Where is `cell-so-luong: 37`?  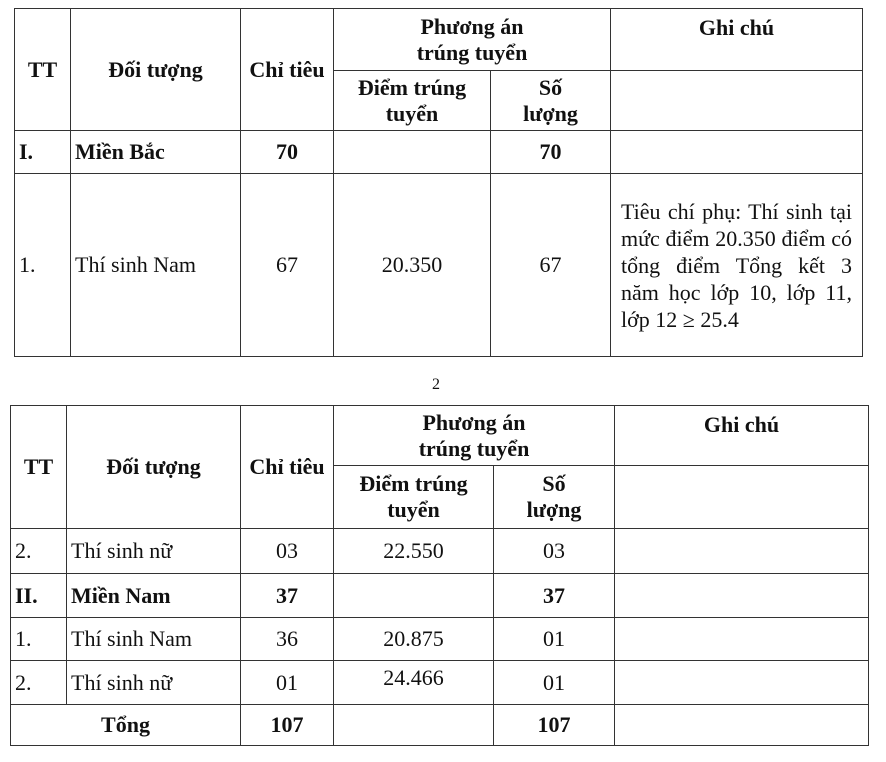 cell-so-luong: 37 is located at coordinates (554, 595).